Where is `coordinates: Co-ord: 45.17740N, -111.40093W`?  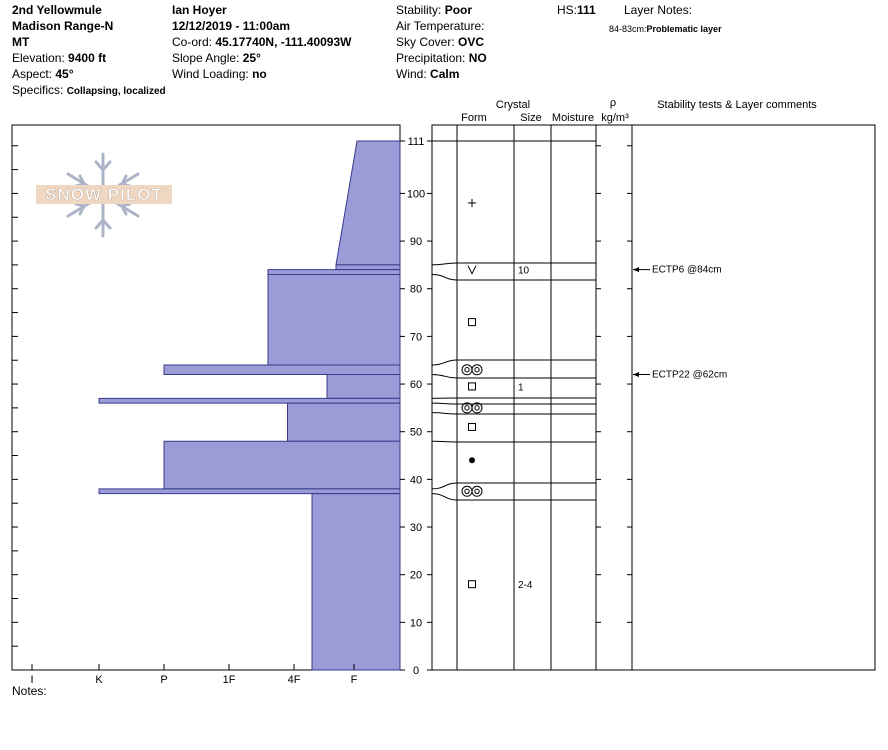 coordinates: Co-ord: 45.17740N, -111.40093W is located at coordinates (262, 42).